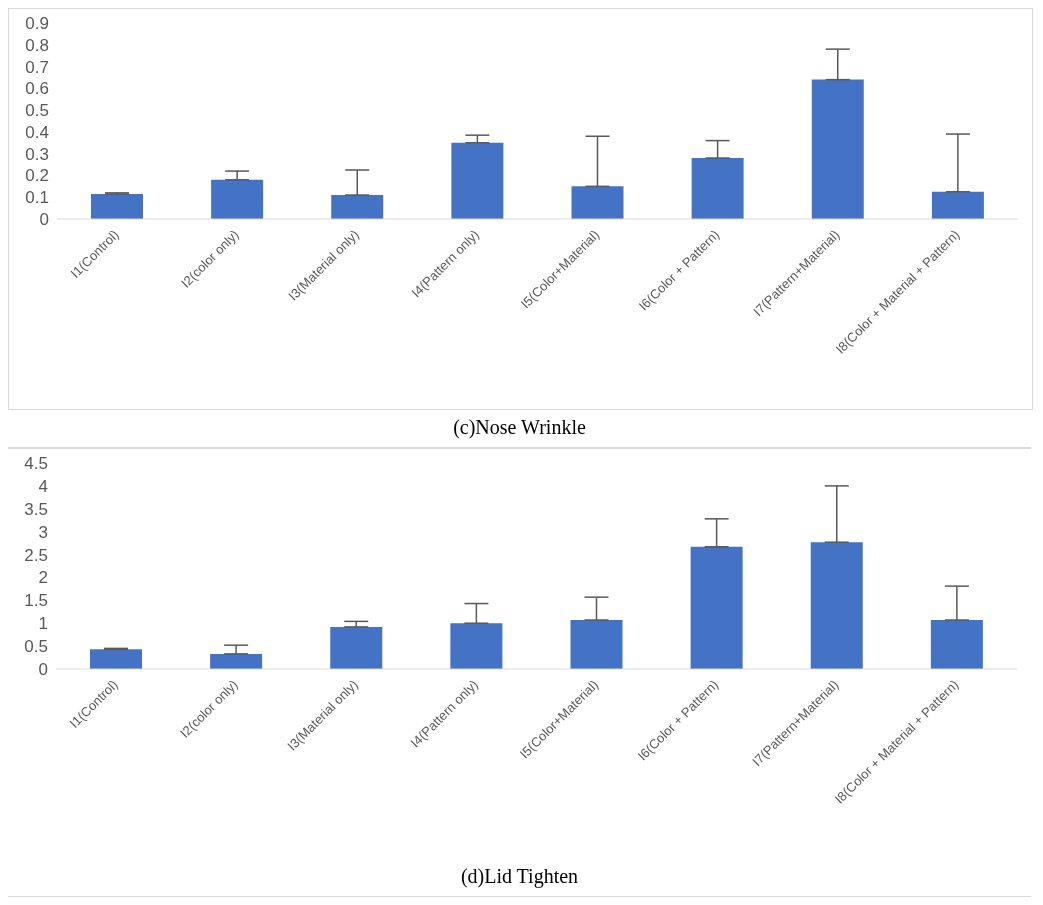  What do you see at coordinates (43, 486) in the screenshot?
I see `y-tick-label: 4` at bounding box center [43, 486].